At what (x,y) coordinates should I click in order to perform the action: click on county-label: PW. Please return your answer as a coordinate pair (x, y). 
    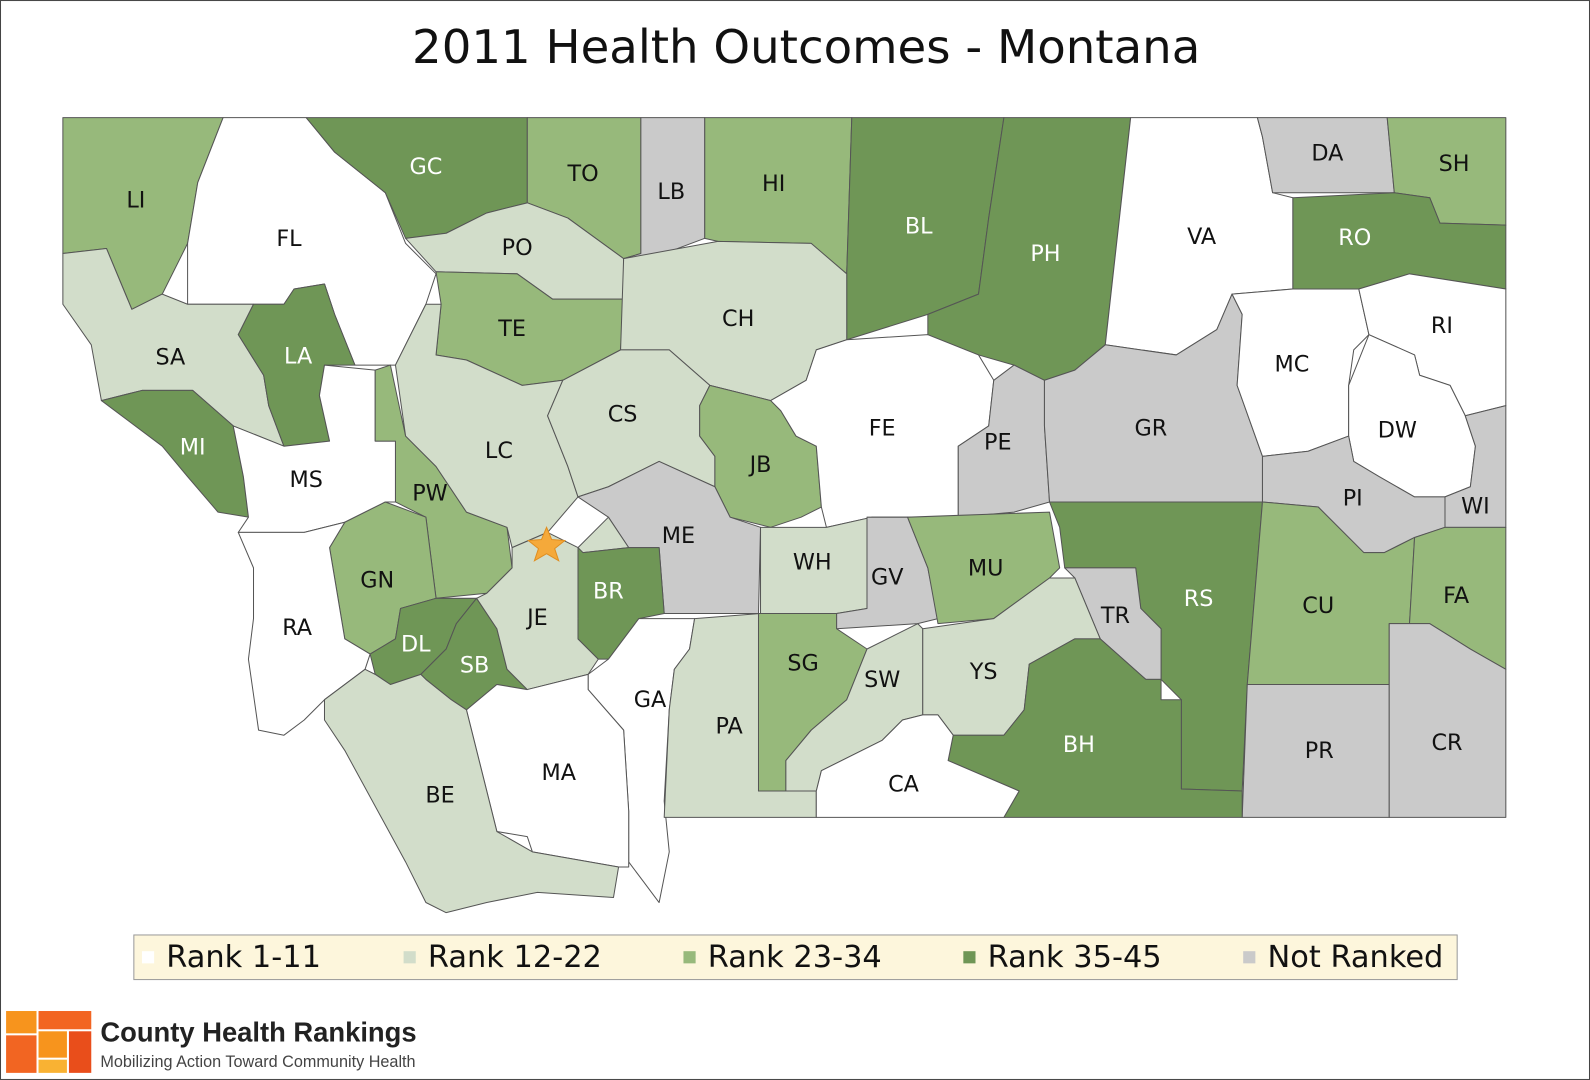
    Looking at the image, I should click on (430, 493).